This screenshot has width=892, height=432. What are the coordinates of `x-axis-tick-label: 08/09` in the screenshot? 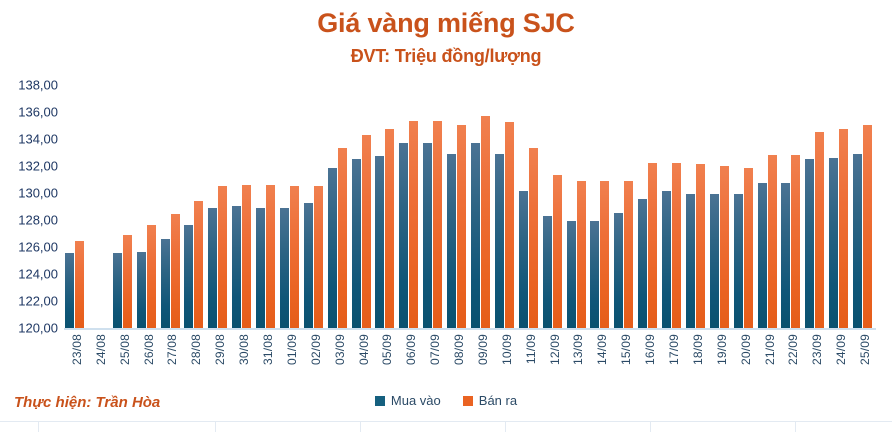 It's located at (459, 350).